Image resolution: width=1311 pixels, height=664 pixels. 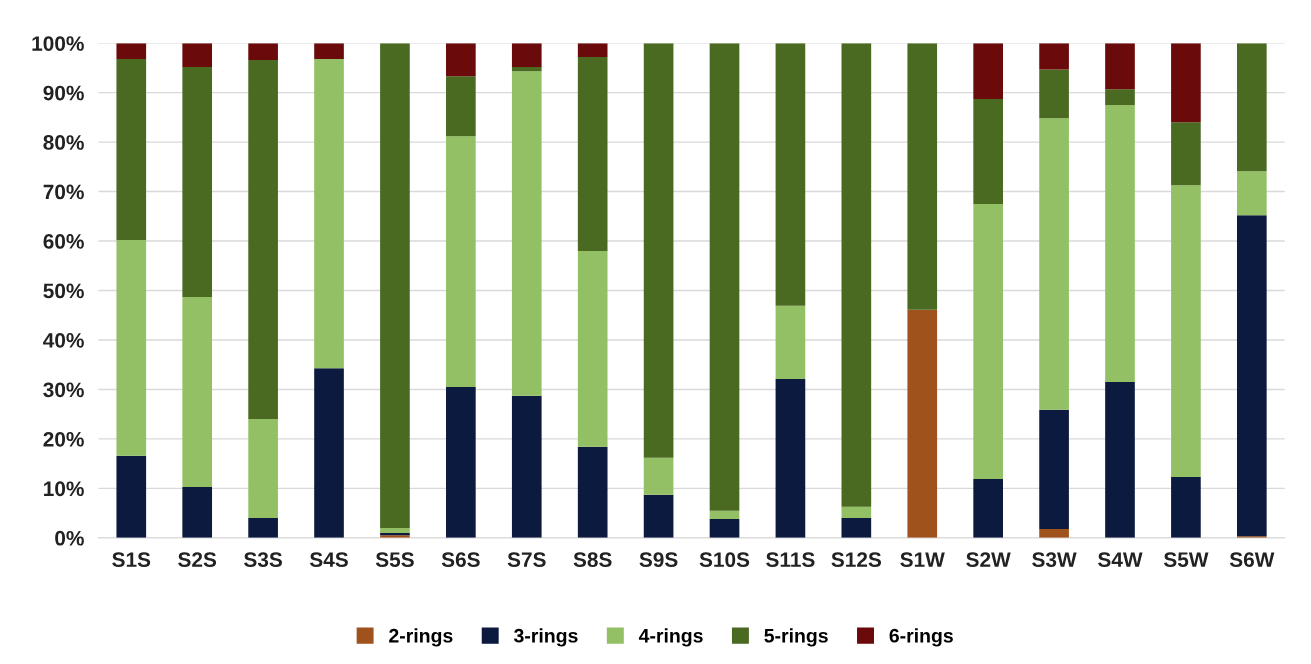 I want to click on x-tick-label: S4W, so click(x=1120, y=560).